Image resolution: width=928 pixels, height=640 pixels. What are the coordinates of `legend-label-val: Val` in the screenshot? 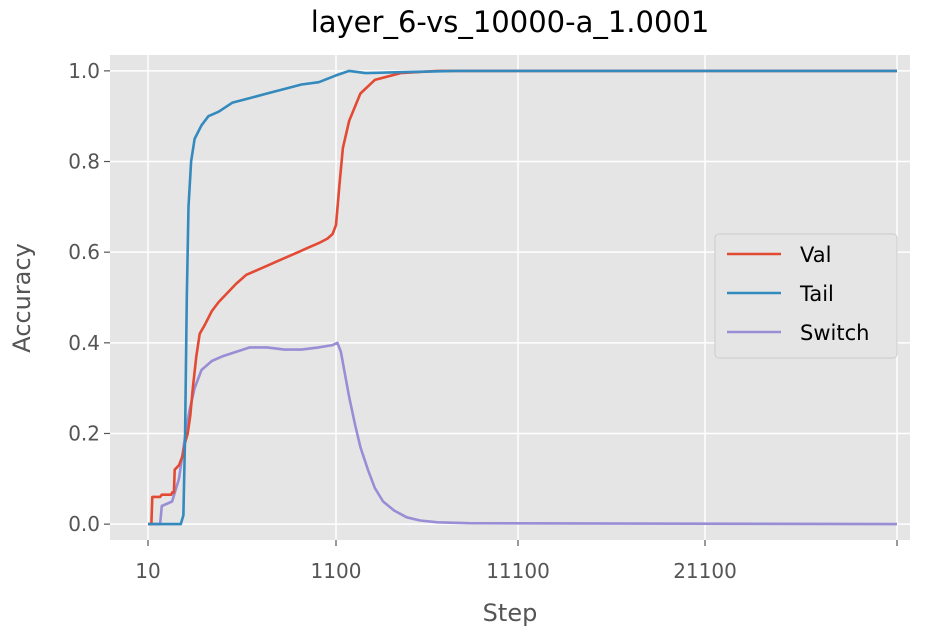 It's located at (815, 255).